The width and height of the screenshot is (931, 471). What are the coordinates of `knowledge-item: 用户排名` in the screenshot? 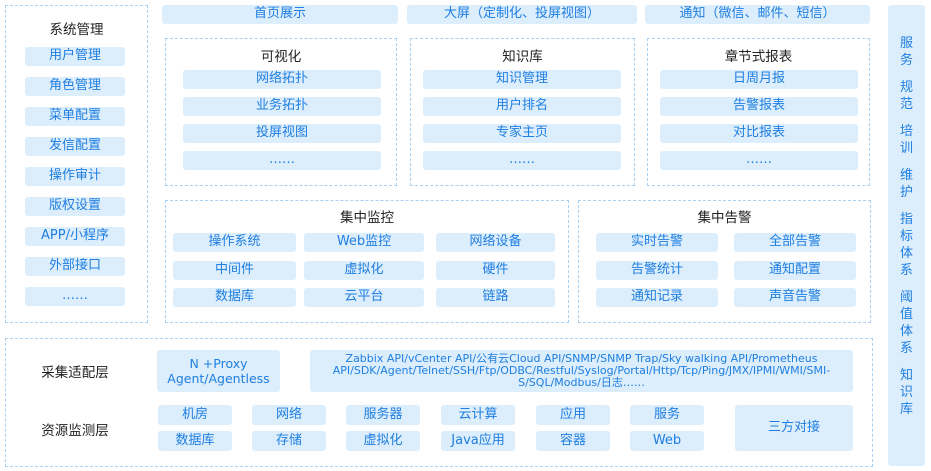 It's located at (522, 106).